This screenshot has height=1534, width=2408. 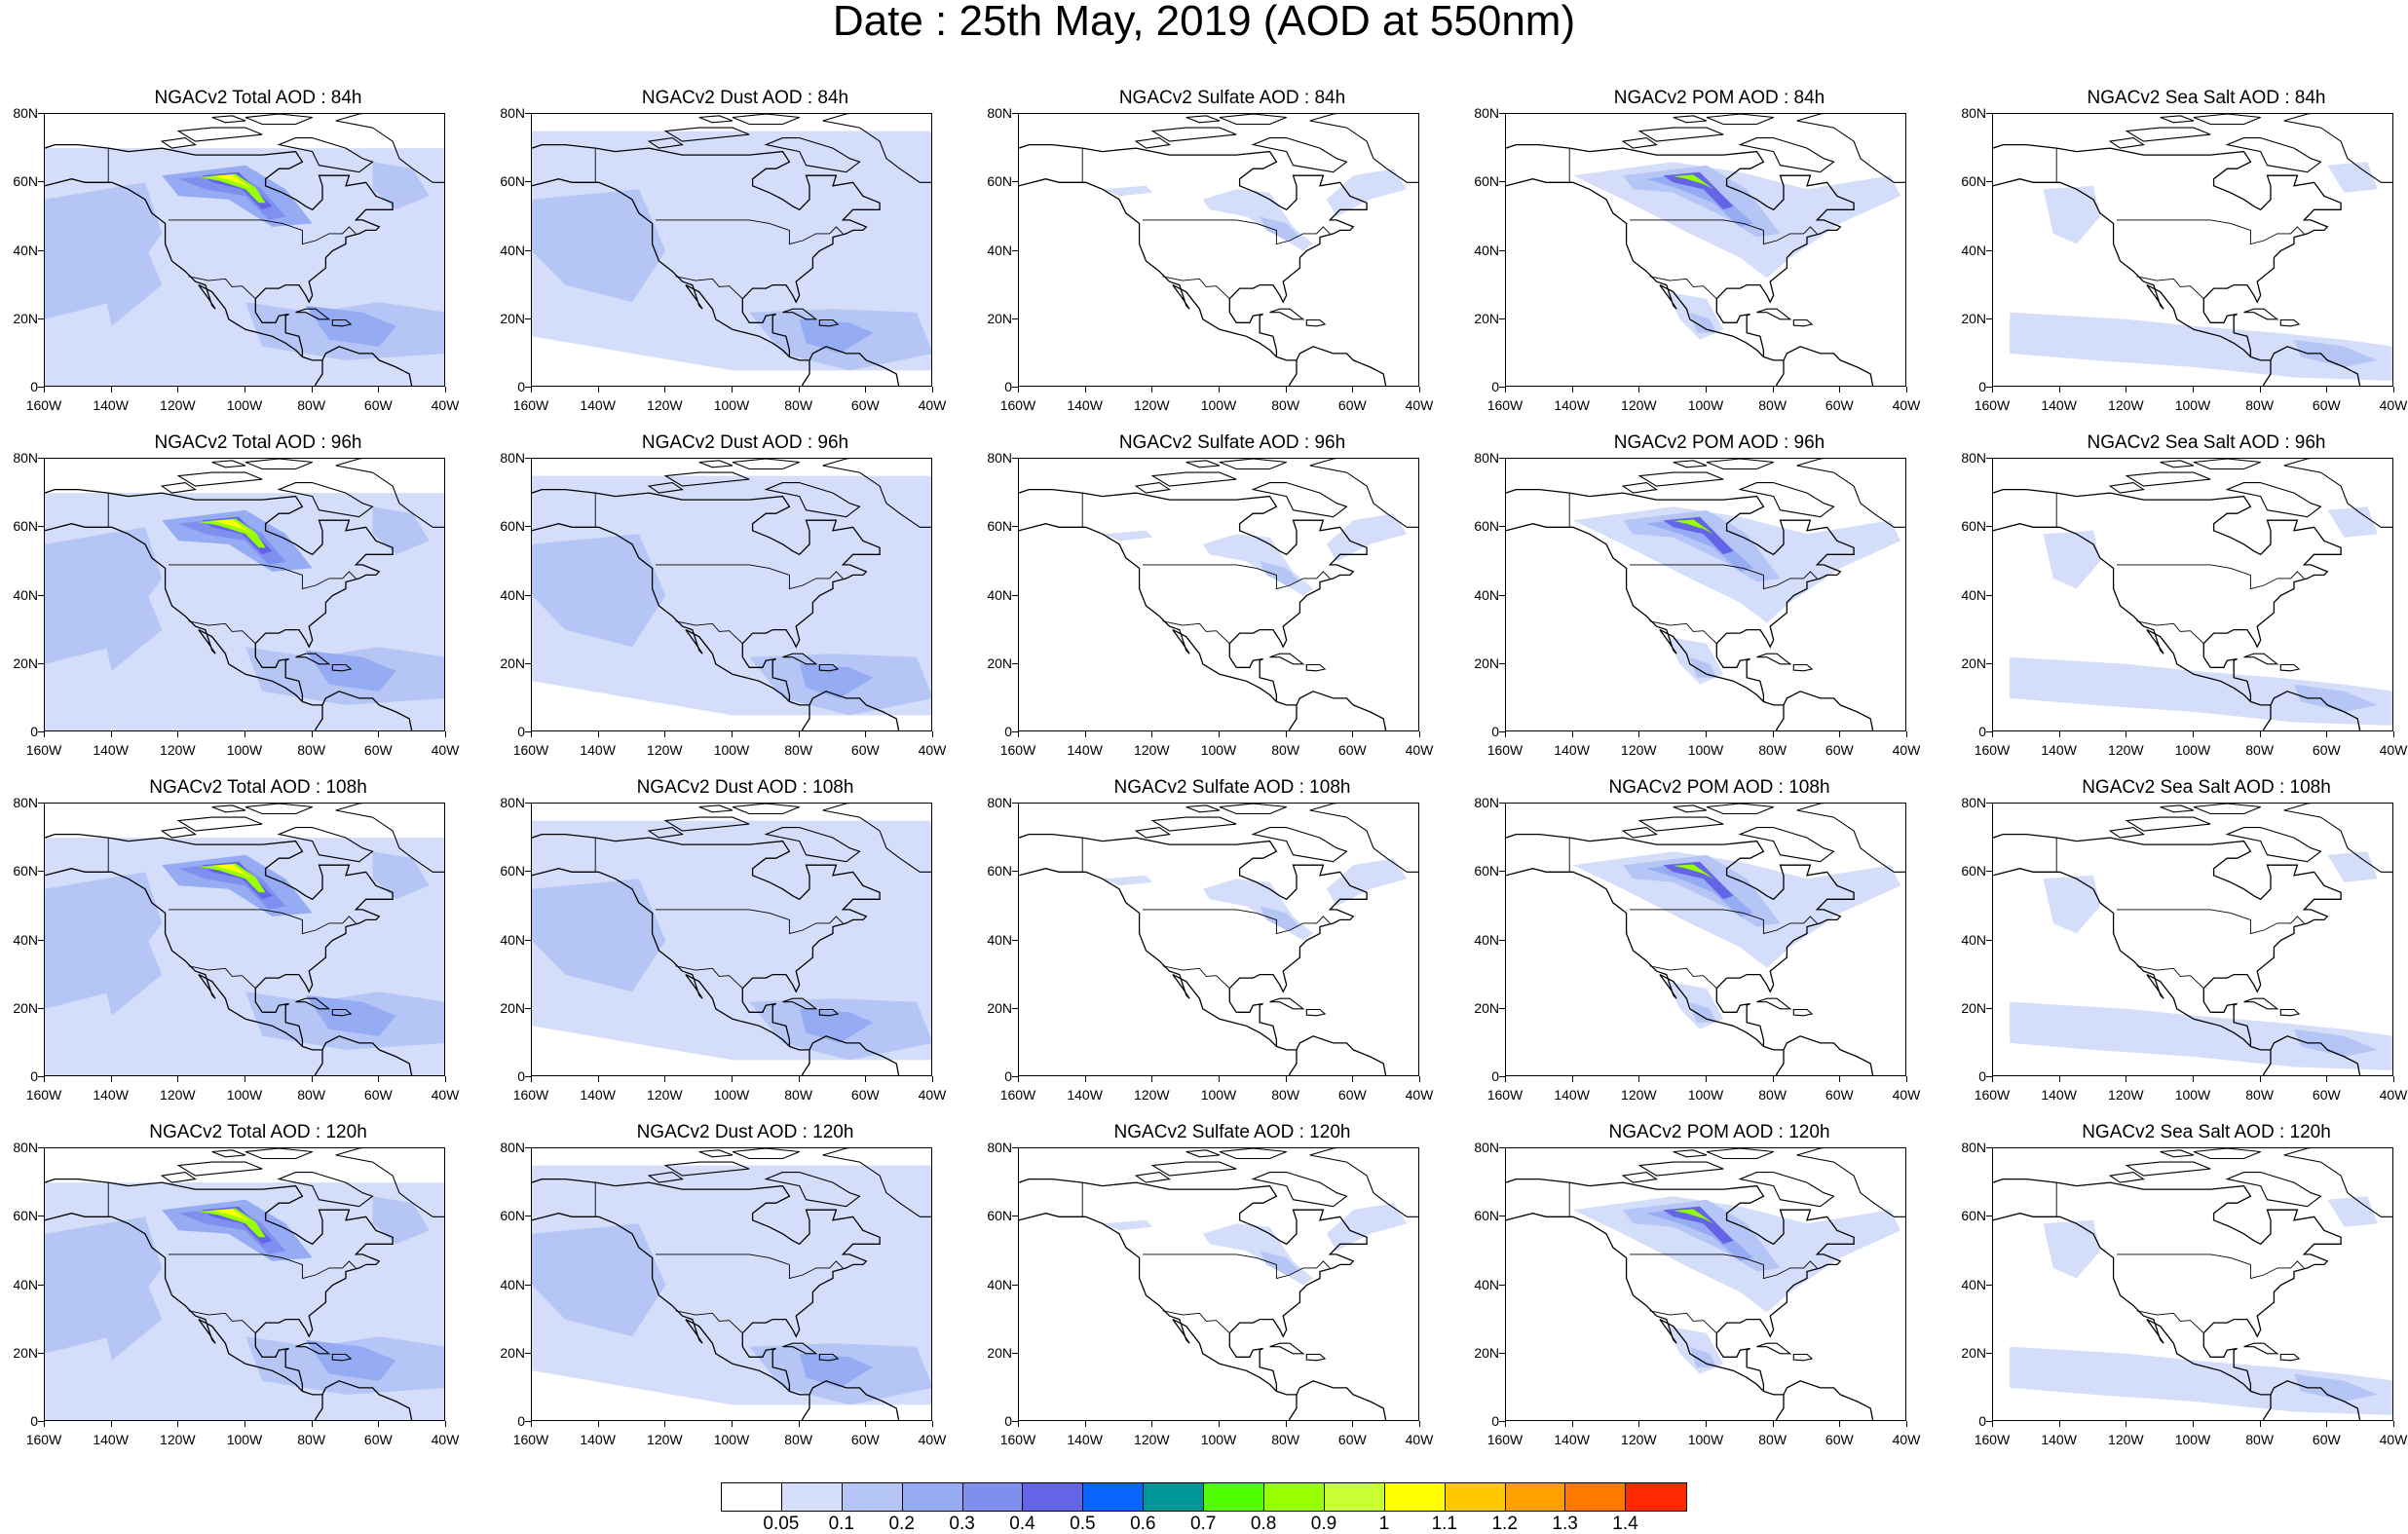 I want to click on y-tick-label: 80N, so click(x=999, y=113).